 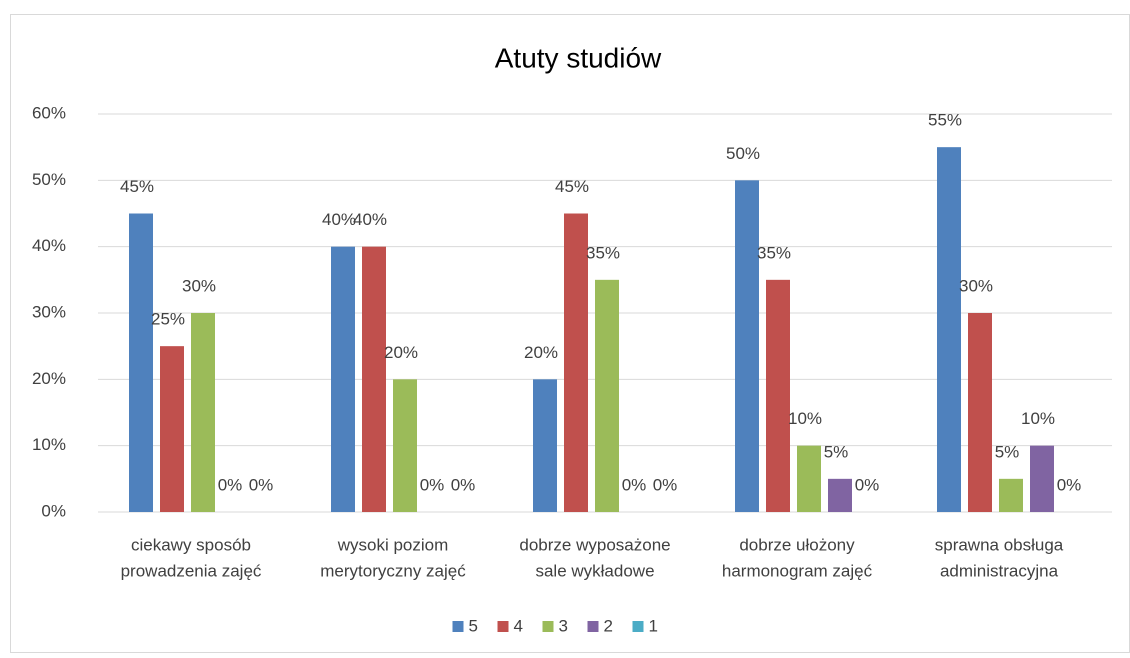 I want to click on x-tick-label: dobrze wyposażone, so click(x=594, y=544).